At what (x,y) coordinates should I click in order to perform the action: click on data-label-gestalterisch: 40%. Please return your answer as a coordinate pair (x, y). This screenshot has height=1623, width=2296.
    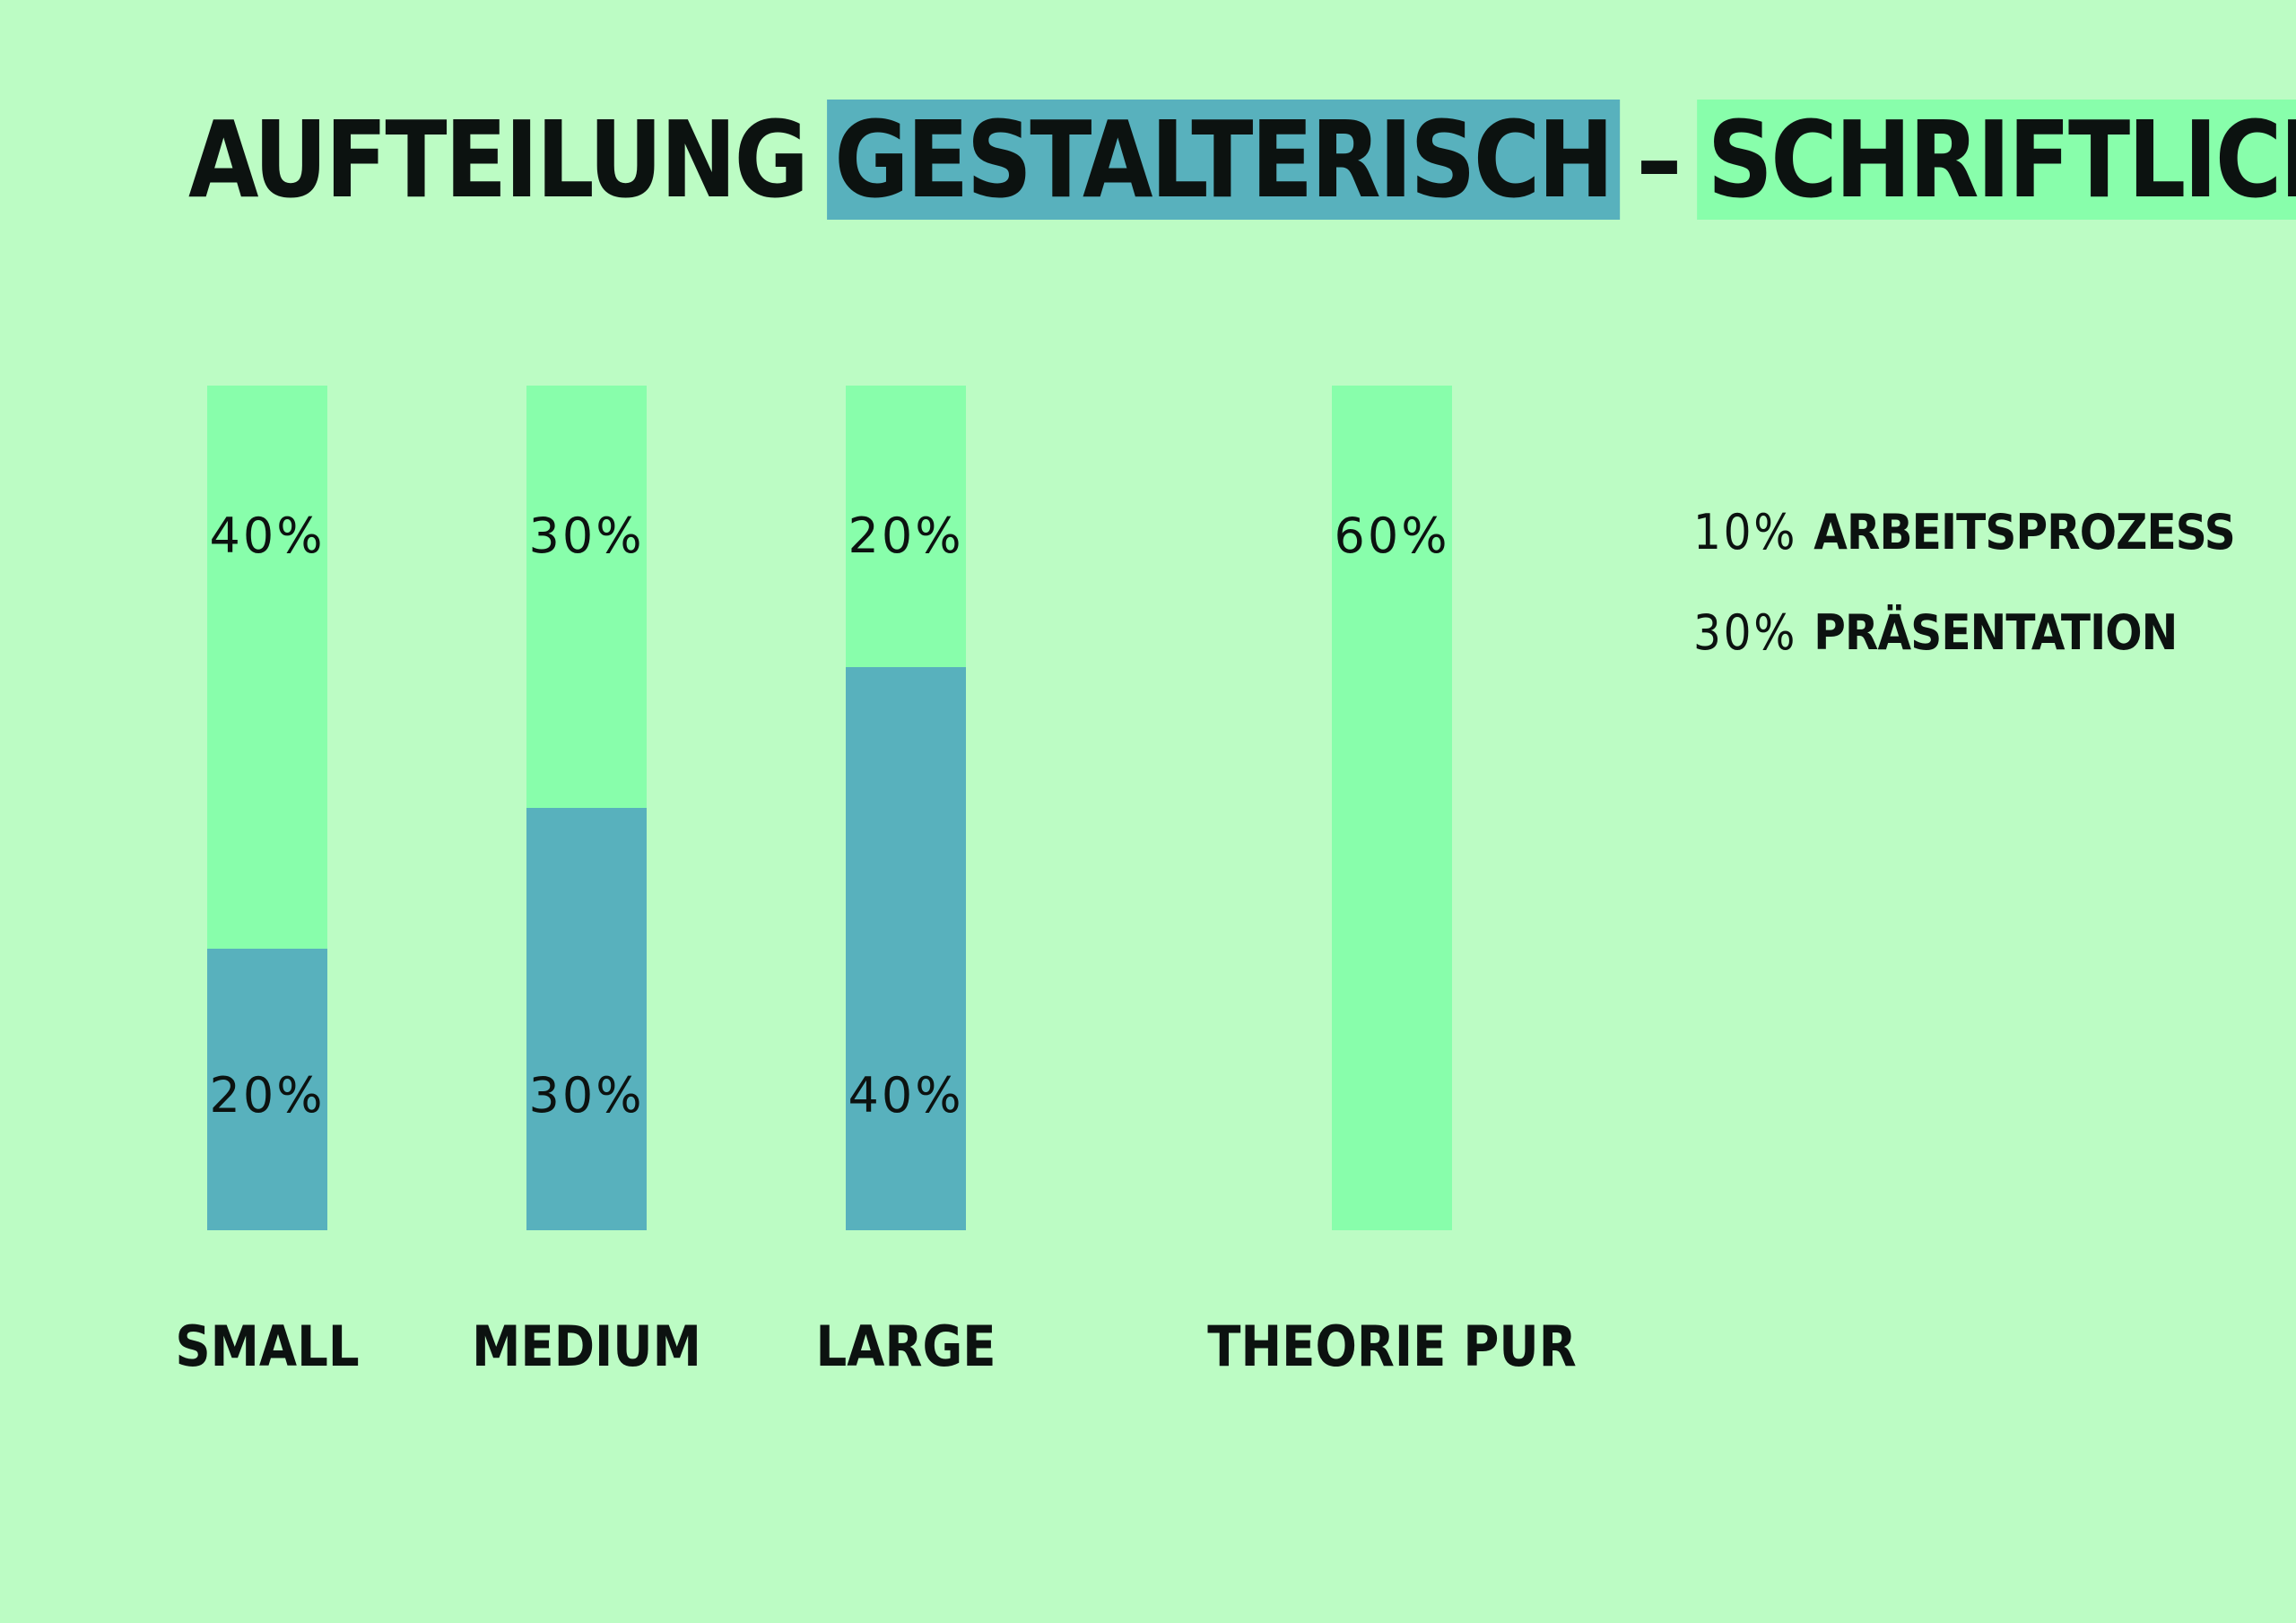
    Looking at the image, I should click on (906, 1095).